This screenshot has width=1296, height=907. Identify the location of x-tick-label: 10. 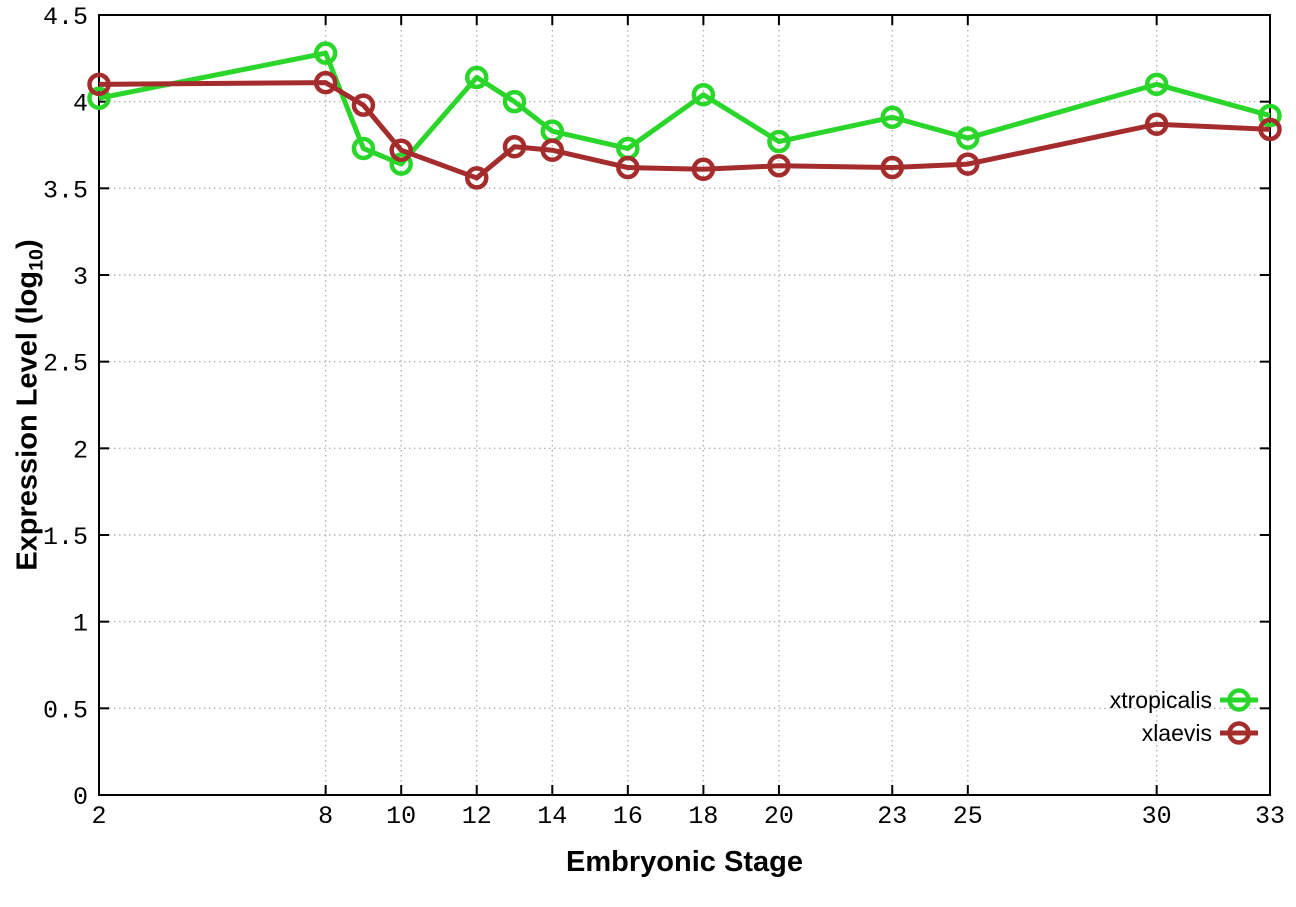
(401, 816).